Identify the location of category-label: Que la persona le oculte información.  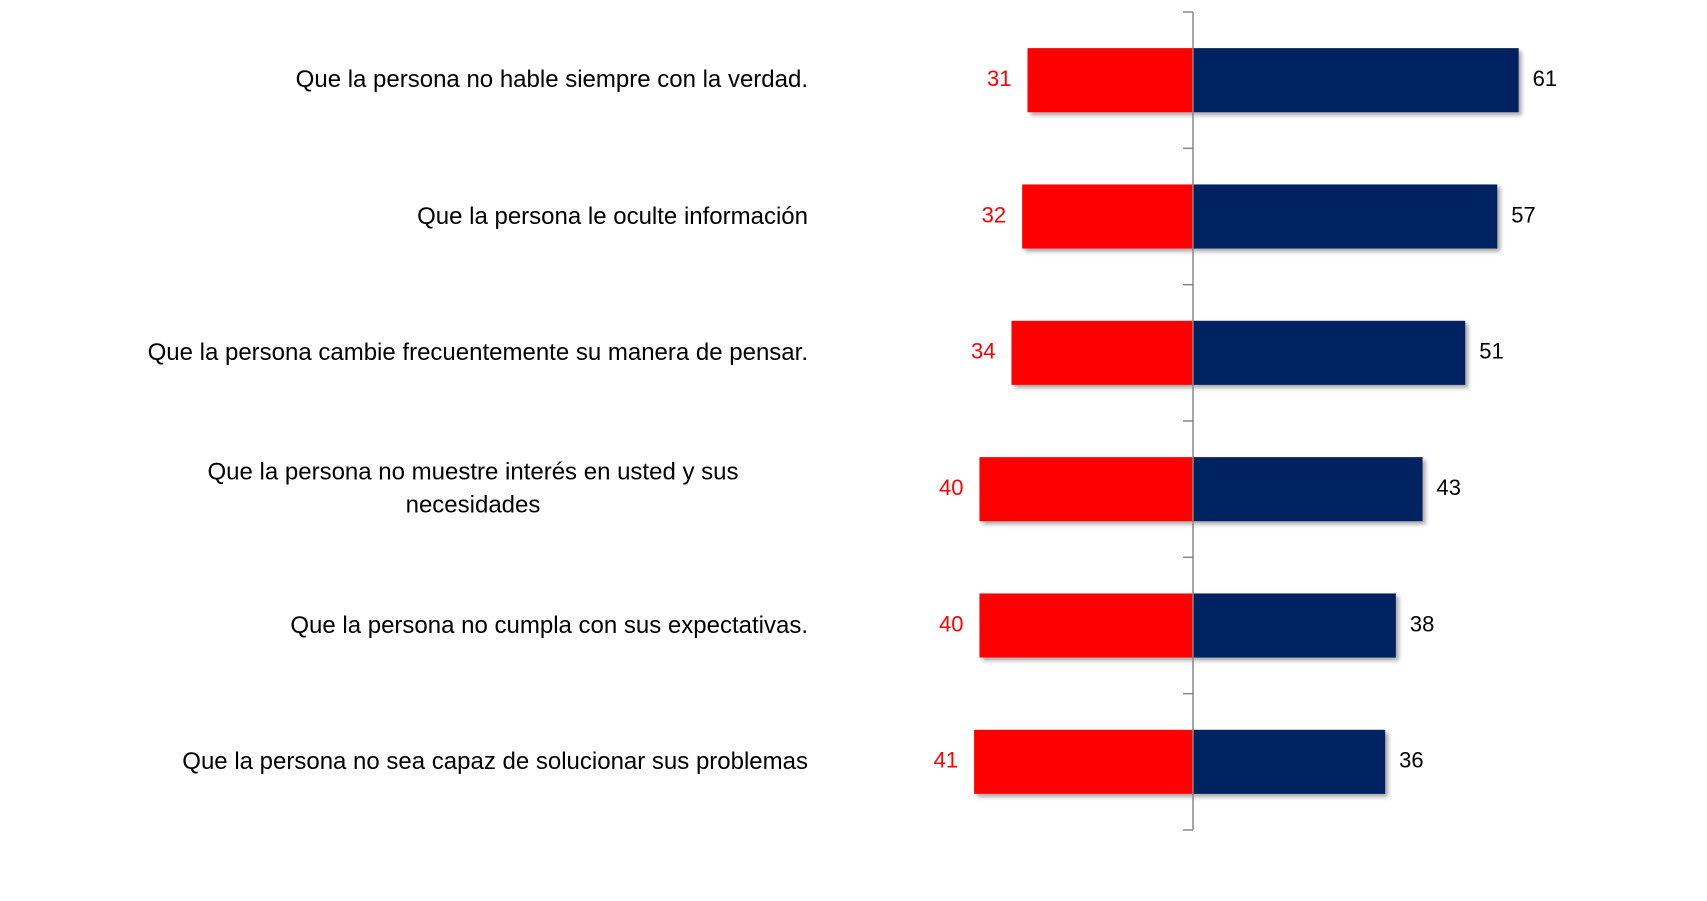
(612, 216).